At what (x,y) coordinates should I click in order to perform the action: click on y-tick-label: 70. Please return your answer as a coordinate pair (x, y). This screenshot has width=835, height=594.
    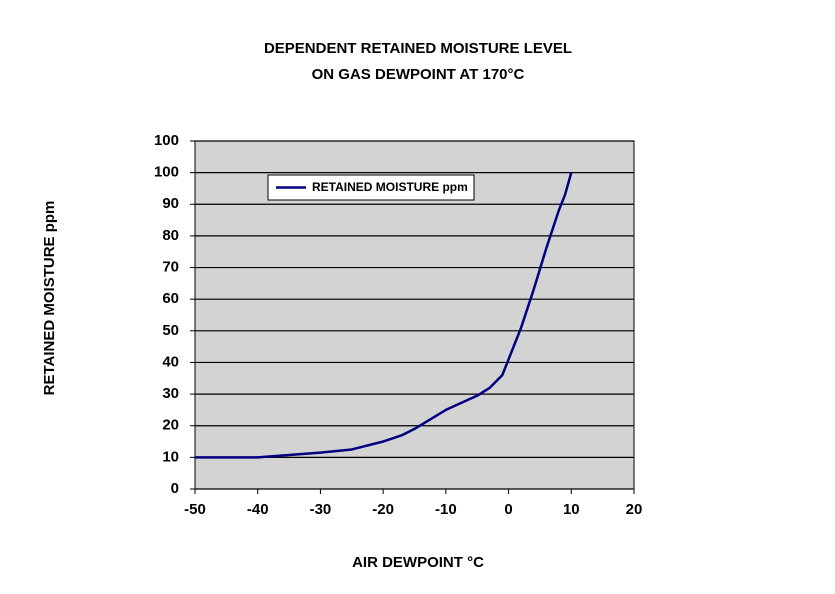
    Looking at the image, I should click on (170, 267).